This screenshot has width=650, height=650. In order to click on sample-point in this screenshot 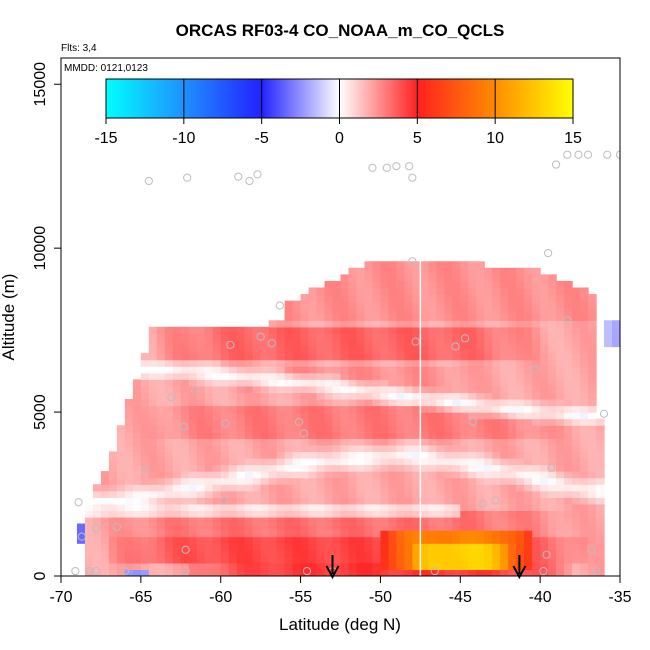, I will do `click(75, 571)`.